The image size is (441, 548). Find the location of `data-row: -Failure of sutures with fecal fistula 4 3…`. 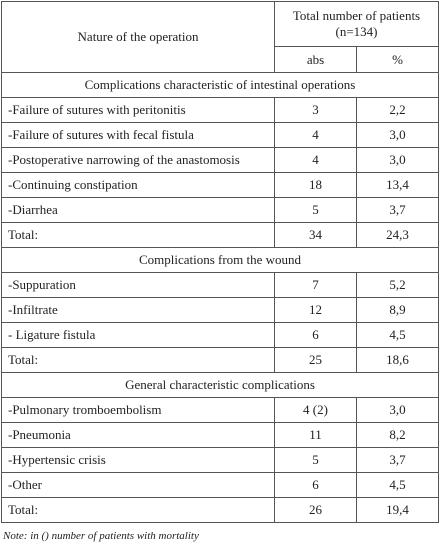

data-row: -Failure of sutures with fecal fistula 4 3… is located at coordinates (220, 135).